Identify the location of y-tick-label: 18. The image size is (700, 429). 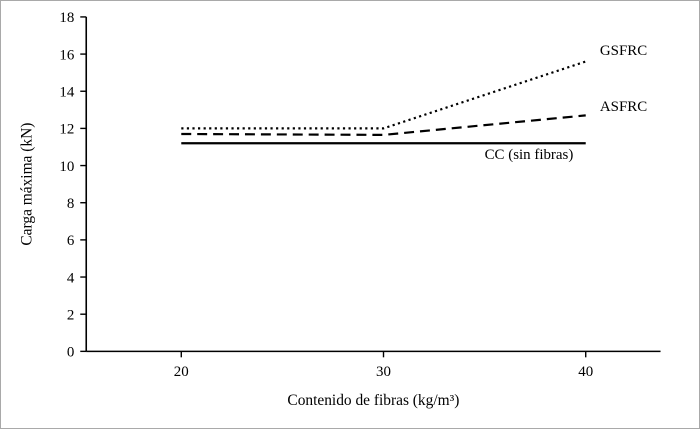
(66, 18).